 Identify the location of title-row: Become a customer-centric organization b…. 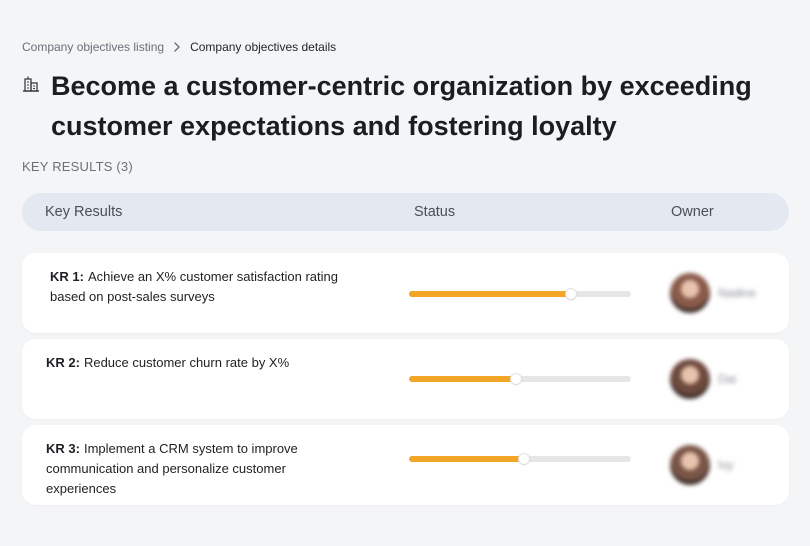
(401, 106).